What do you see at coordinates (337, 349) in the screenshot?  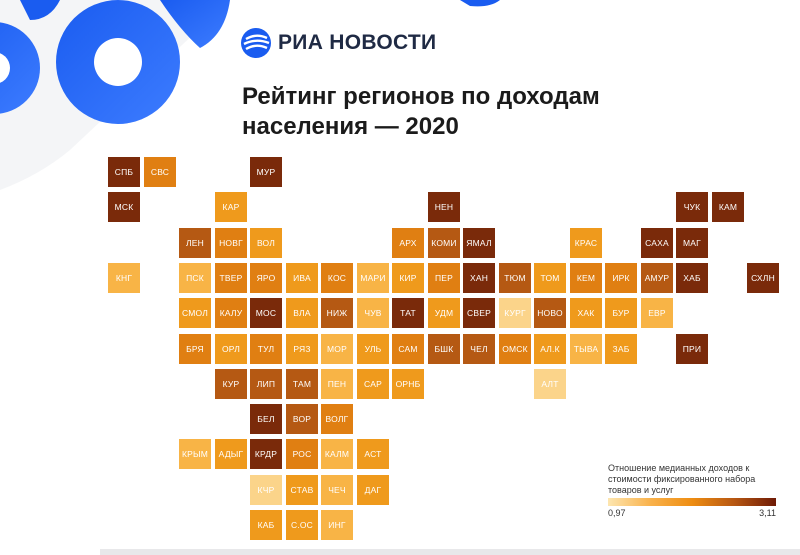 I see `region-tile: МОР` at bounding box center [337, 349].